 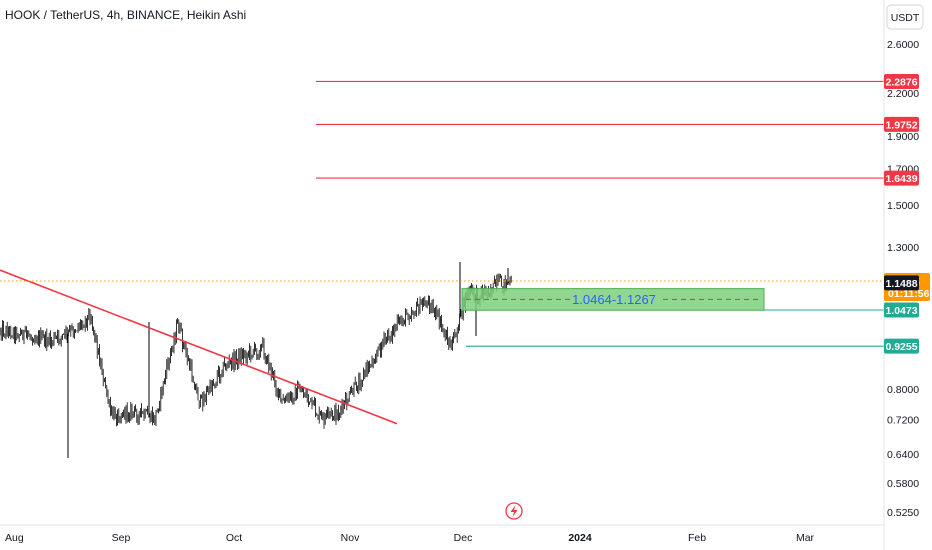 I want to click on price-tag-label: 1.0473, so click(x=901, y=311).